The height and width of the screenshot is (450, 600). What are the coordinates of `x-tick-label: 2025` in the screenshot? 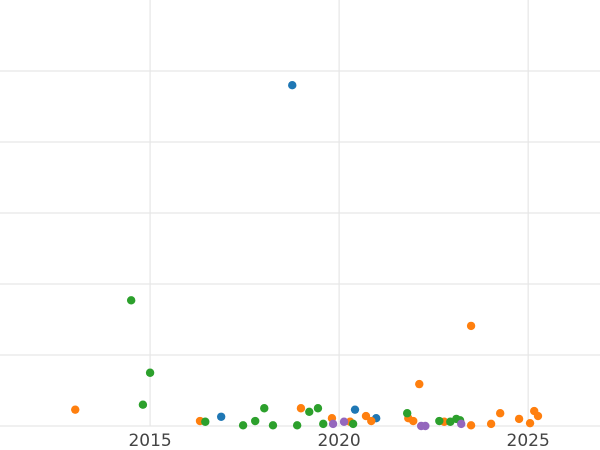 It's located at (528, 440).